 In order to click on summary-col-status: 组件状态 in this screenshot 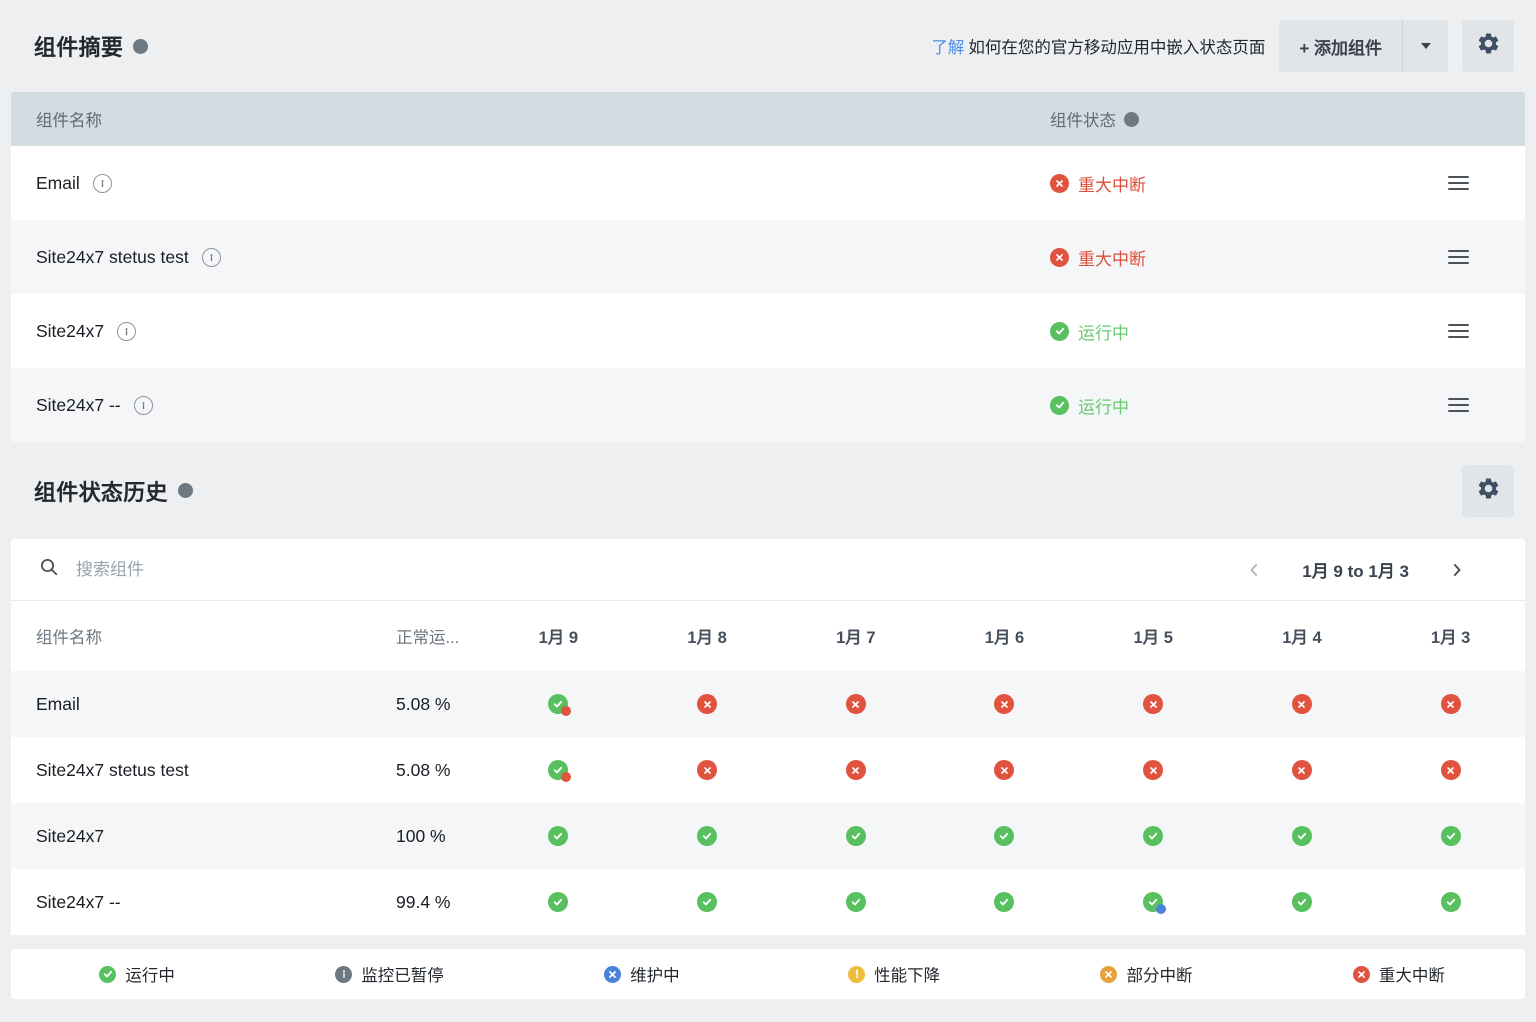, I will do `click(1083, 121)`.